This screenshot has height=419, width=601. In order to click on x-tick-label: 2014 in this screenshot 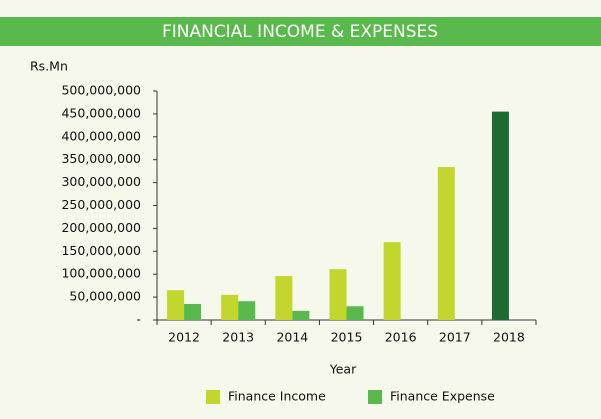, I will do `click(292, 337)`.